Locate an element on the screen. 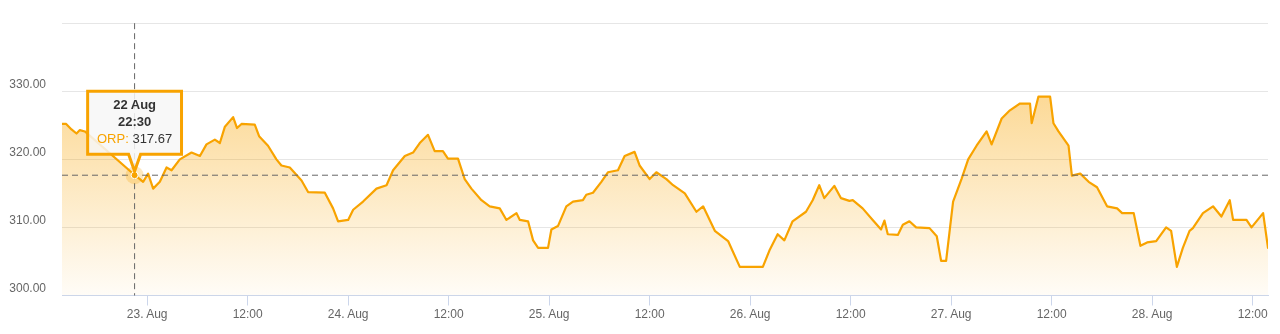 The width and height of the screenshot is (1280, 334). y-tick-label: 300.00 is located at coordinates (28, 287).